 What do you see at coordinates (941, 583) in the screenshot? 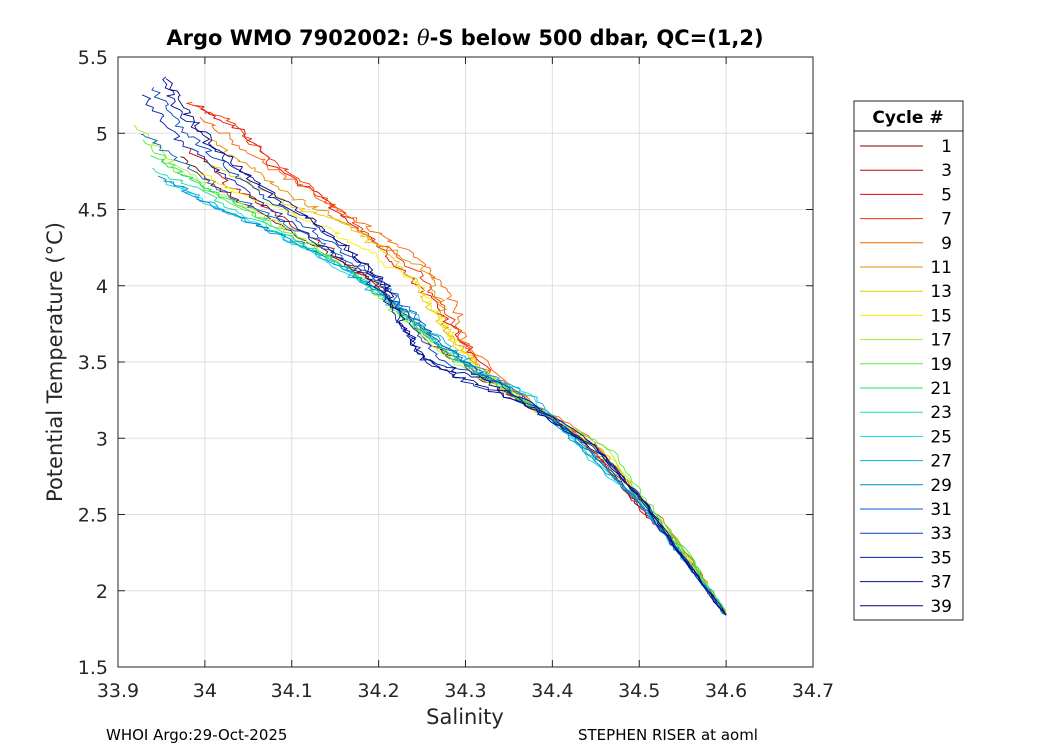
I see `legend-entry-label: 37` at bounding box center [941, 583].